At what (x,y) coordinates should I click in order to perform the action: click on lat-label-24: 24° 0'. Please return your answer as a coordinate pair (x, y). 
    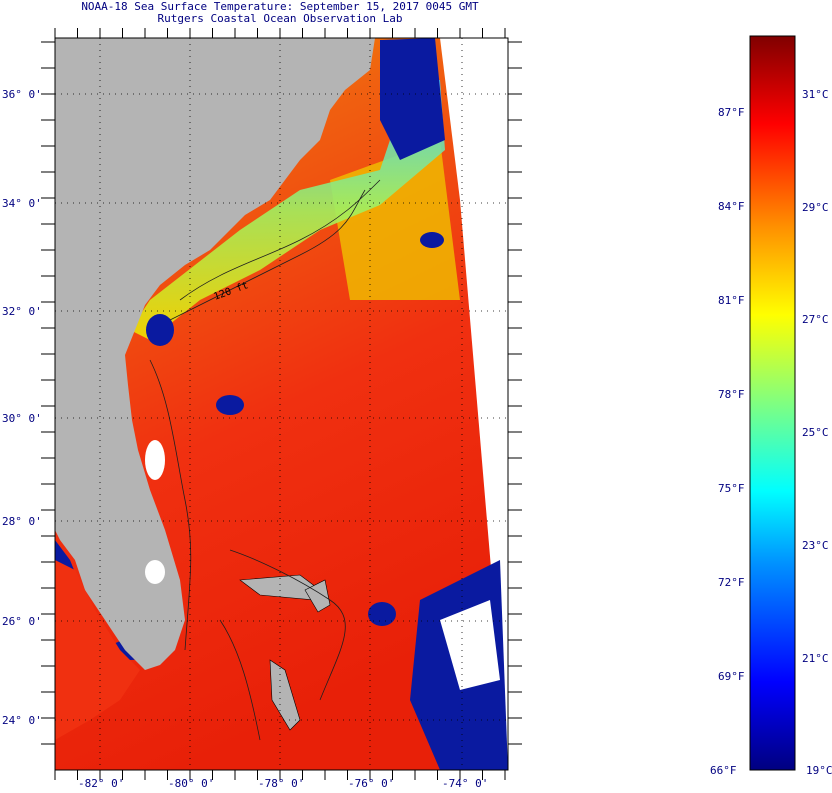
    Looking at the image, I should click on (22, 720).